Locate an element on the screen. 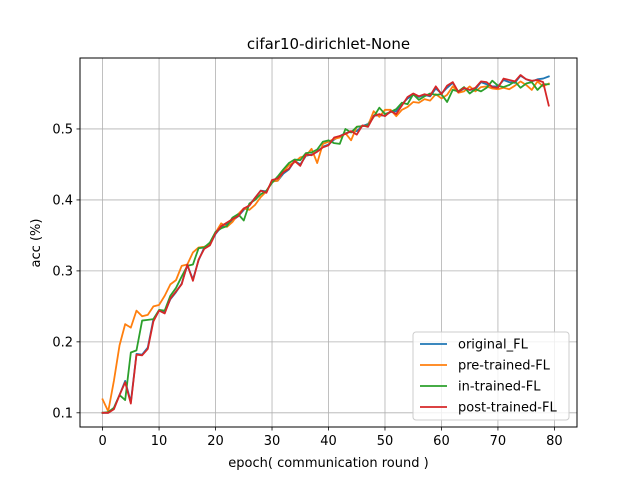  chart-title: cifar10-dirichlet-None is located at coordinates (328, 44).